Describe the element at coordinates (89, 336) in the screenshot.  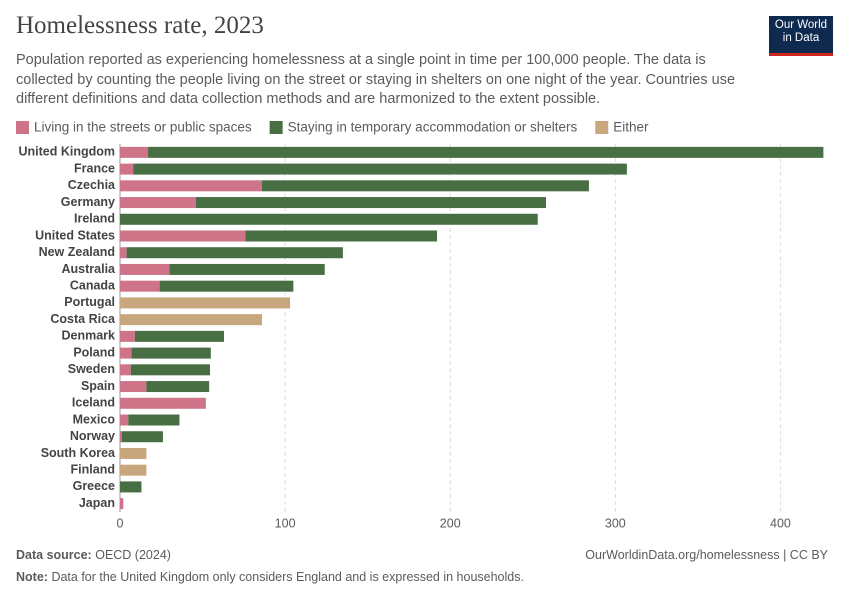
I see `y-tick-label: Denmark` at that location.